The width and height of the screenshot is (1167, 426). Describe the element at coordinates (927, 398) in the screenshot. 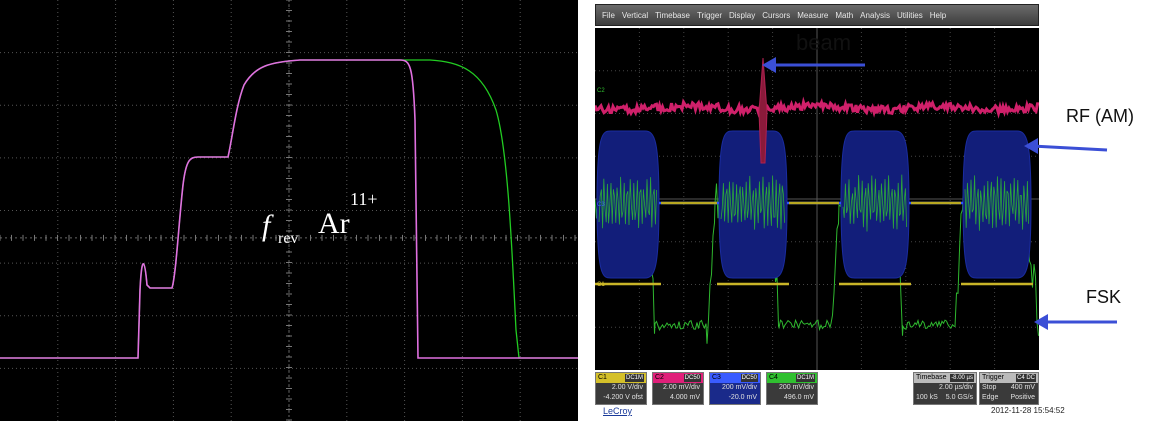

I see `sample-count: 100 kS` at that location.